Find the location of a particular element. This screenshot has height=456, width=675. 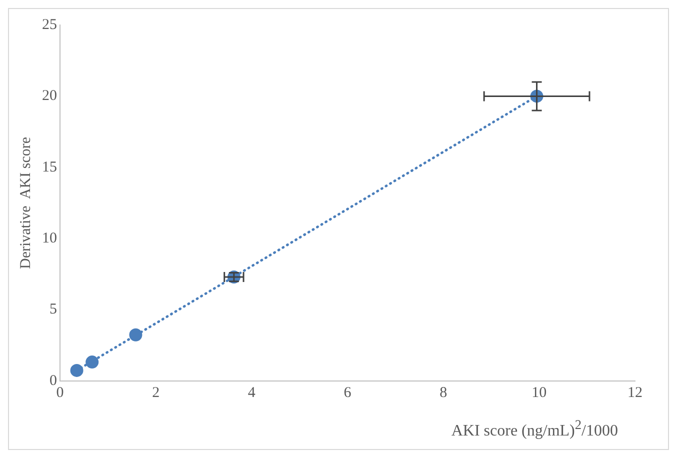

x-axis-title: AKI score (ng/mL)$^{2}$/1000 is located at coordinates (534, 428).